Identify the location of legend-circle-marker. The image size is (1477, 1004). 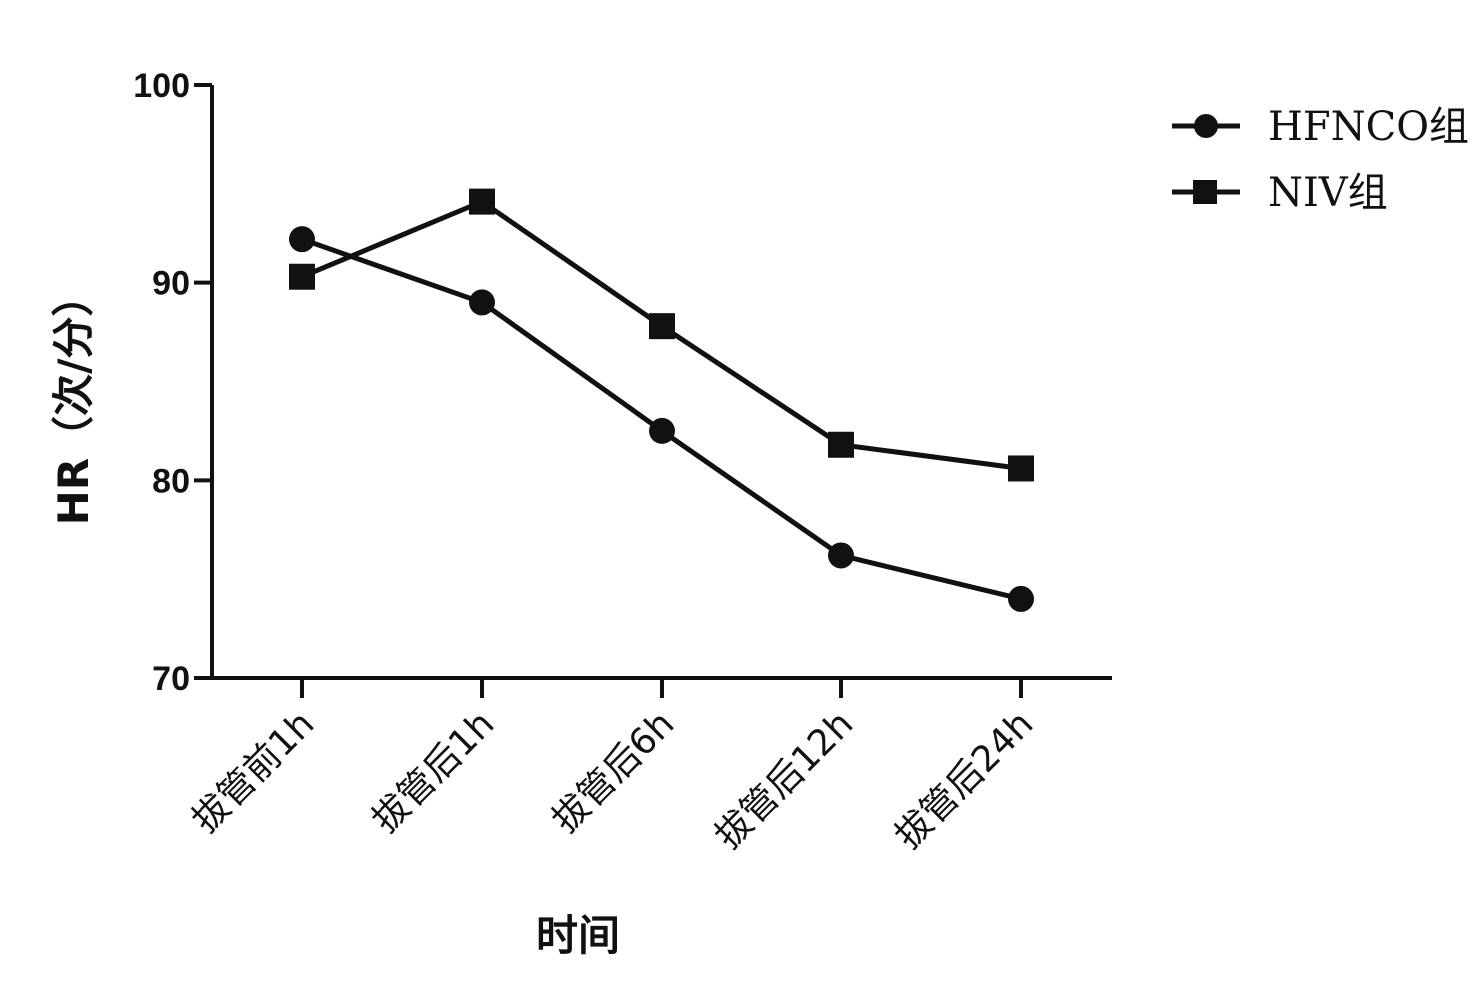
(1206, 126).